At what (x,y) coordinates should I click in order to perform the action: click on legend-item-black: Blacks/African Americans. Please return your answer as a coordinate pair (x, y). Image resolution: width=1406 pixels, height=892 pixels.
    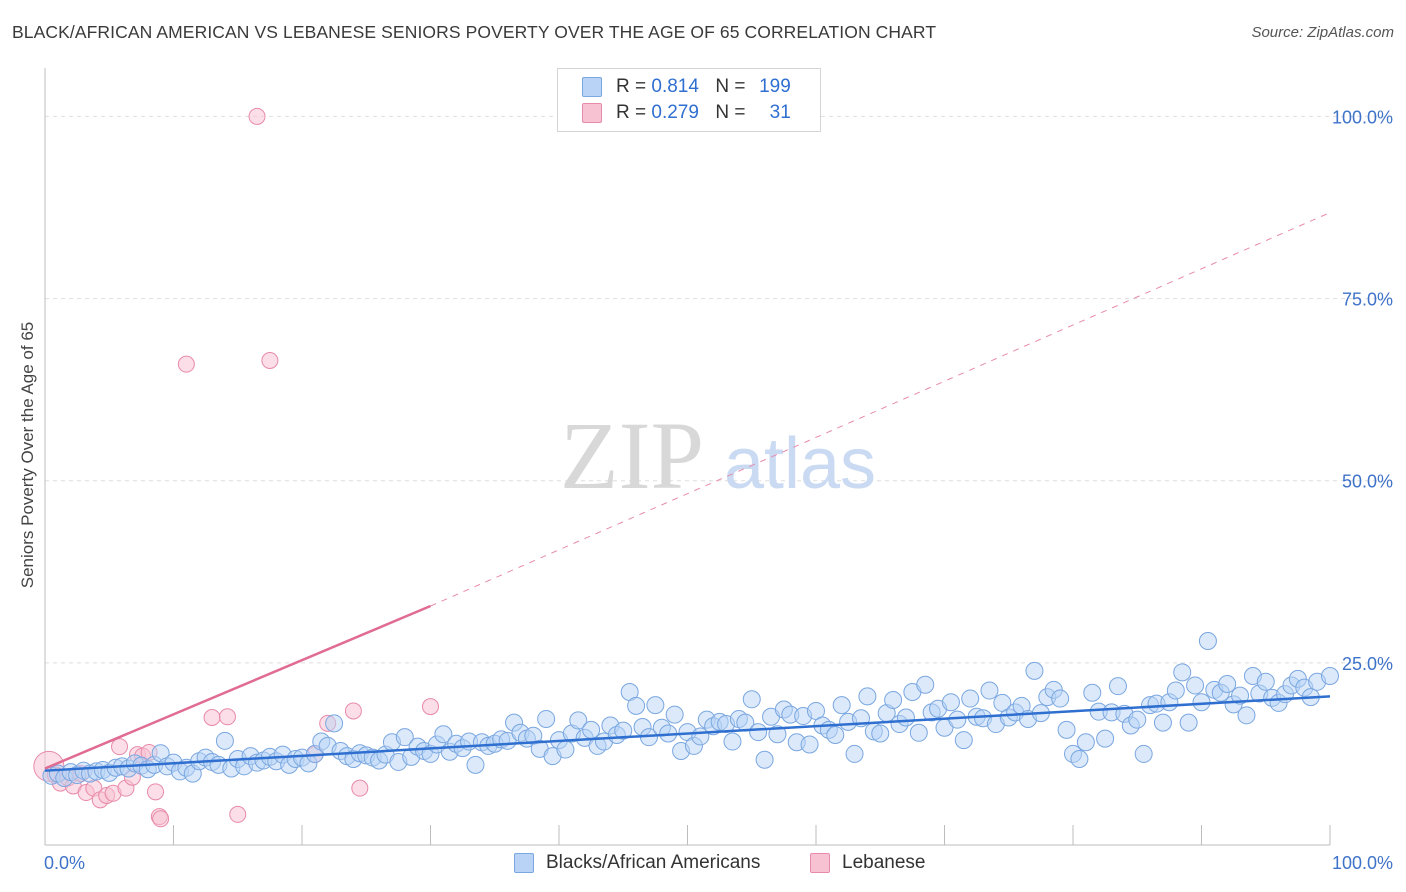
    Looking at the image, I should click on (637, 863).